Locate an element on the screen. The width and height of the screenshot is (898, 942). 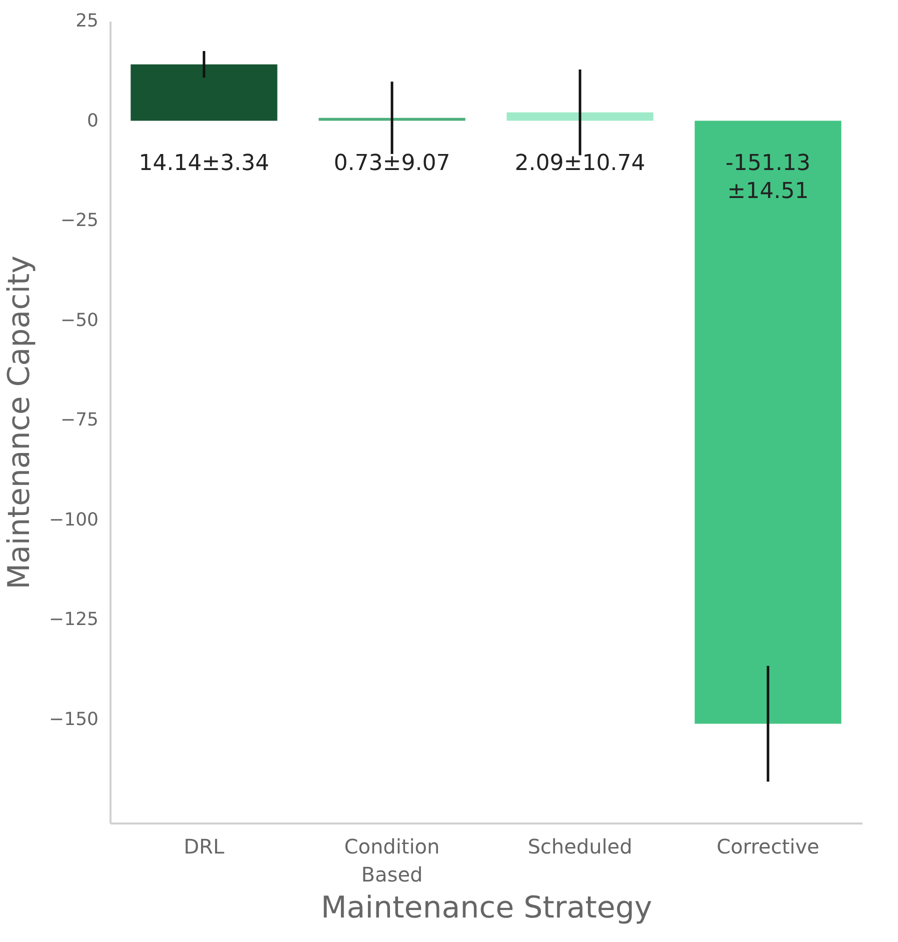
data-label: 0.73±9.07 is located at coordinates (392, 163).